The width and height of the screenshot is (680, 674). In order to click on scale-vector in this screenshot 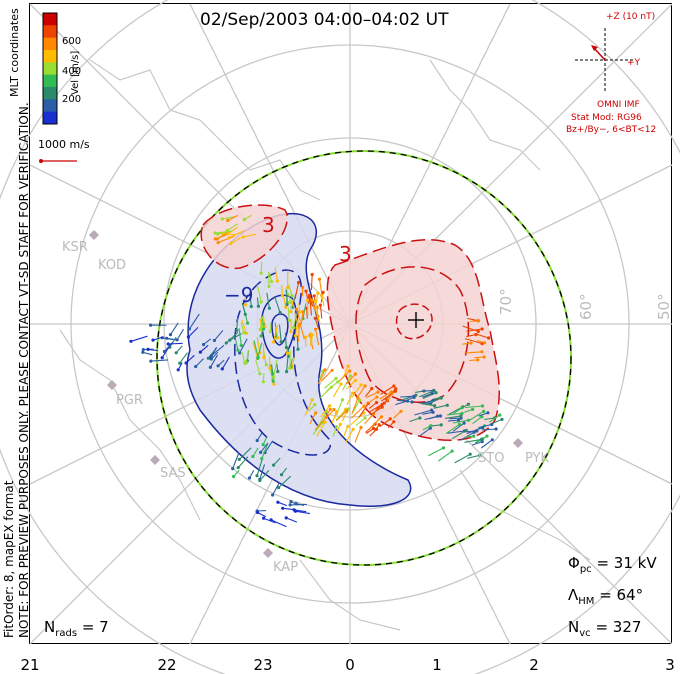, I will do `click(58, 161)`.